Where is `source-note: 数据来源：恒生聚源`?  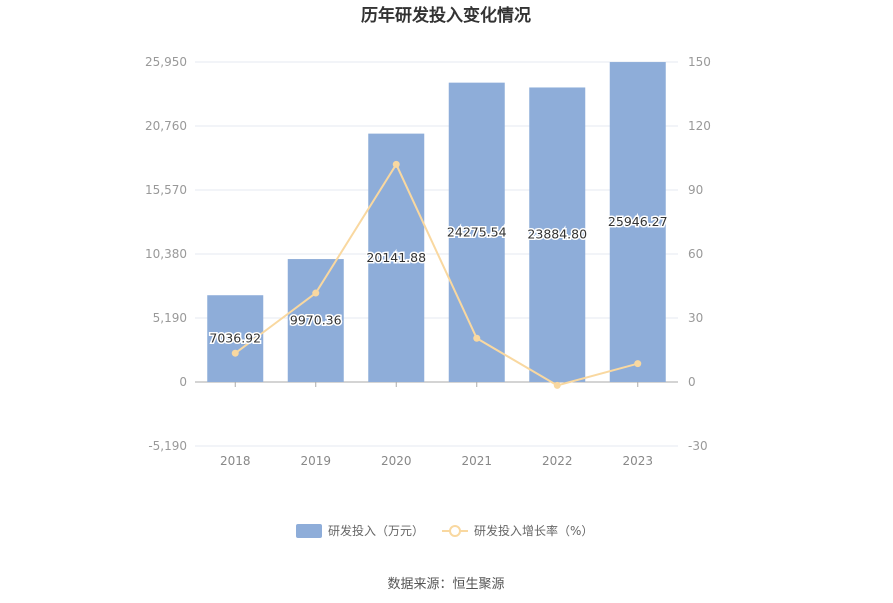
source-note: 数据来源：恒生聚源 is located at coordinates (445, 584).